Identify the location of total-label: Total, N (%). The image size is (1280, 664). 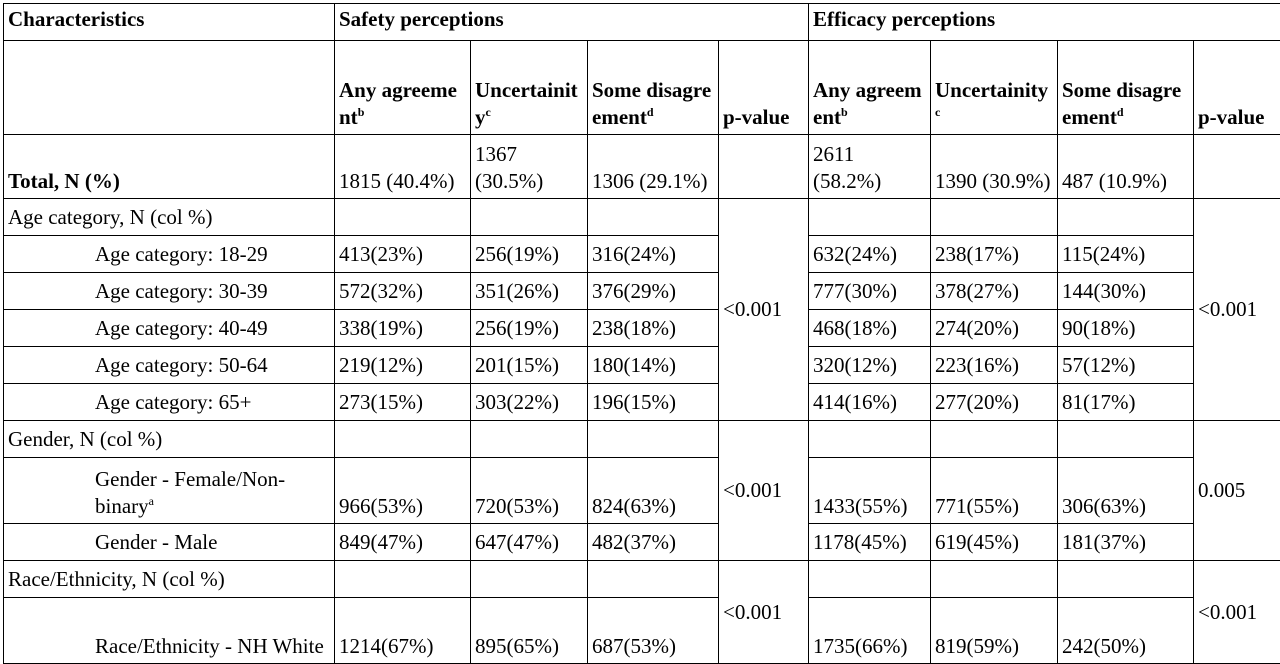
(169, 167).